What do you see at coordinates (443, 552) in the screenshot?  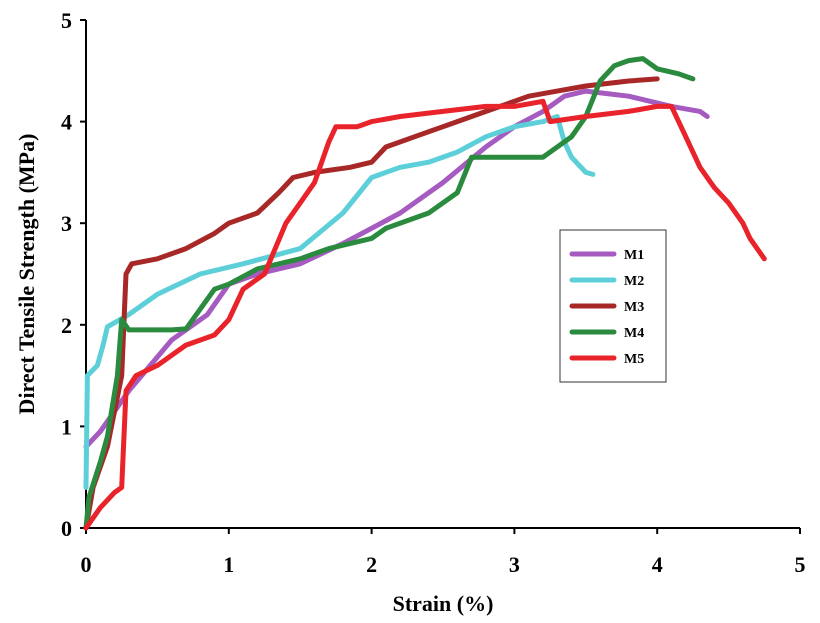 I see `x-ticks: 0 1 2 3 4 5` at bounding box center [443, 552].